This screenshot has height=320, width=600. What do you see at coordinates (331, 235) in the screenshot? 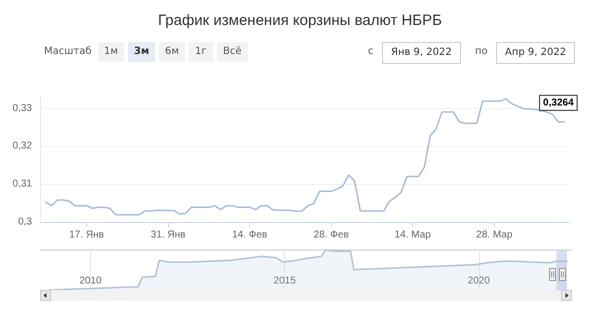
I see `x-tick-label: 28. Фев` at bounding box center [331, 235].